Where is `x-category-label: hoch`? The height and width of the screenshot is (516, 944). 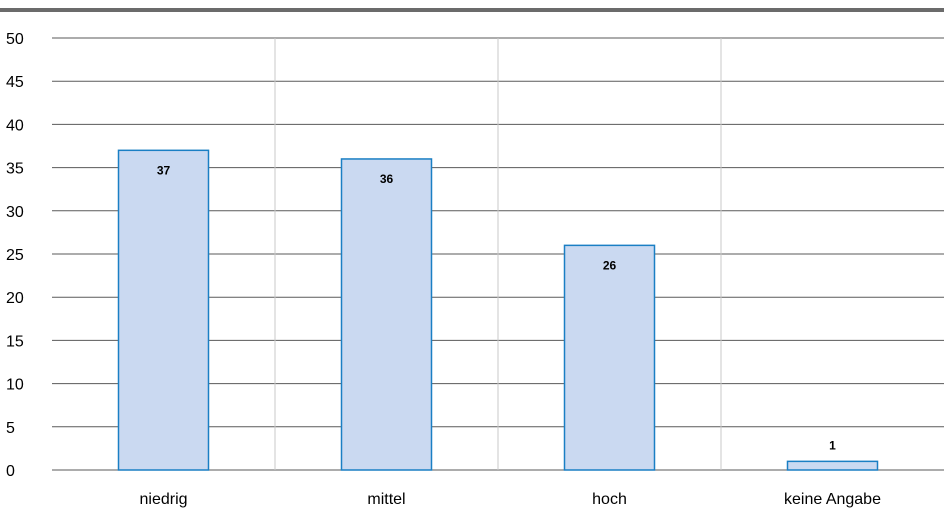 x-category-label: hoch is located at coordinates (609, 499).